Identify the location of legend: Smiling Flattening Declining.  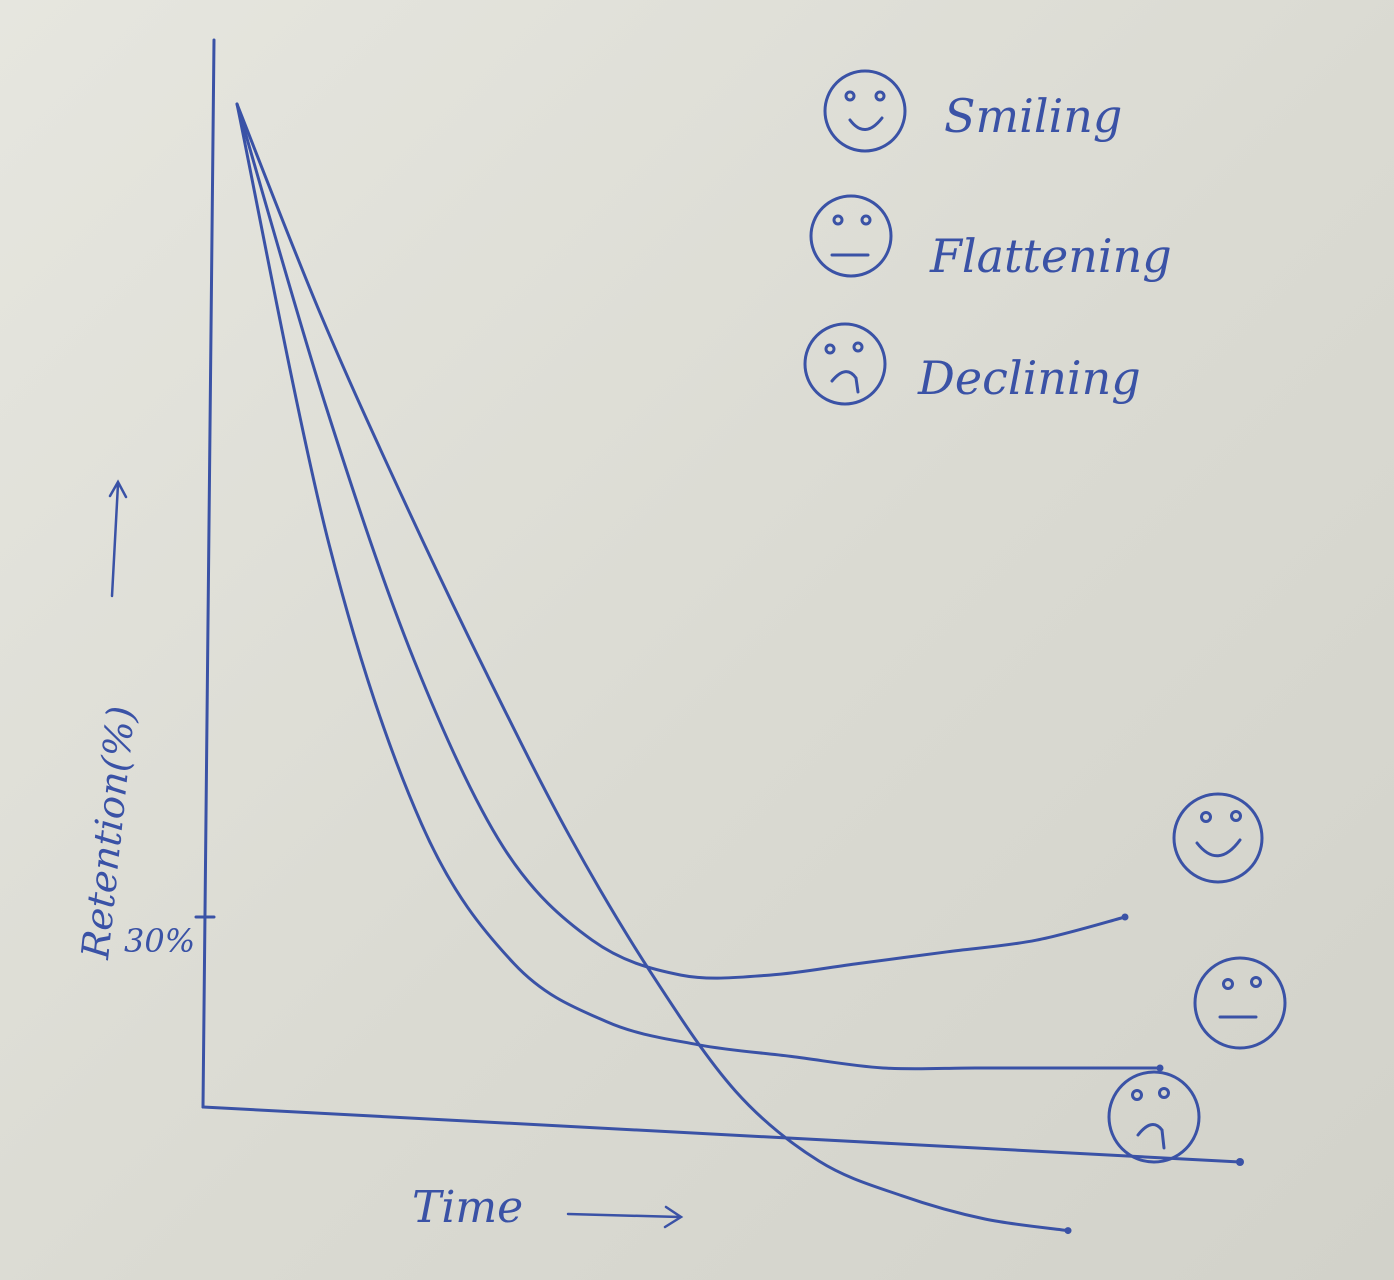
(987, 237).